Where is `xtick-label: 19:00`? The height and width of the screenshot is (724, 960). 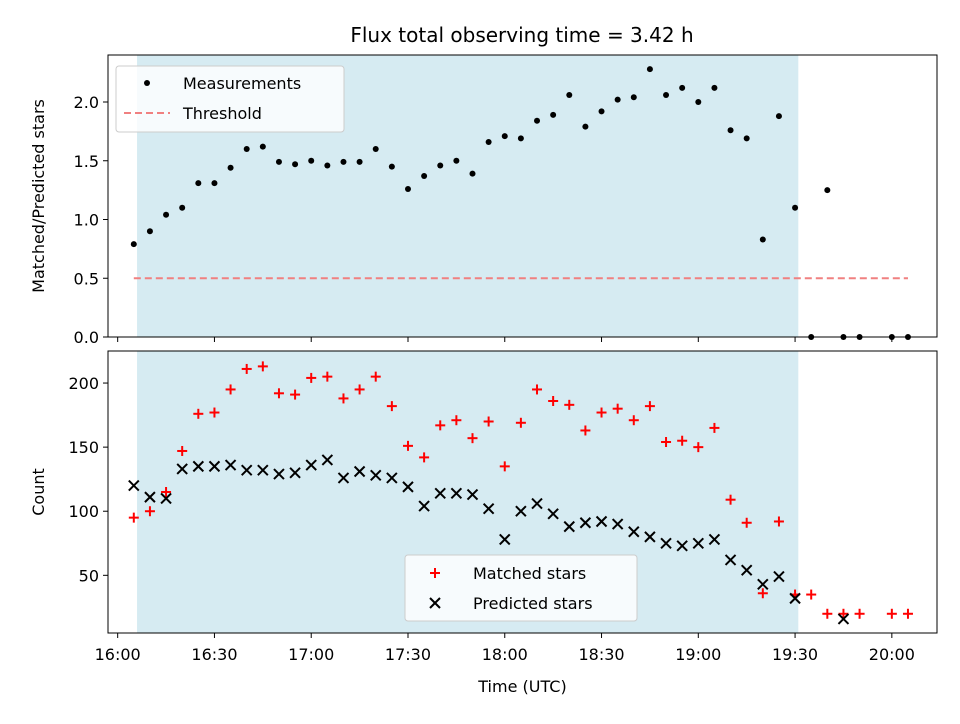
xtick-label: 19:00 is located at coordinates (698, 654).